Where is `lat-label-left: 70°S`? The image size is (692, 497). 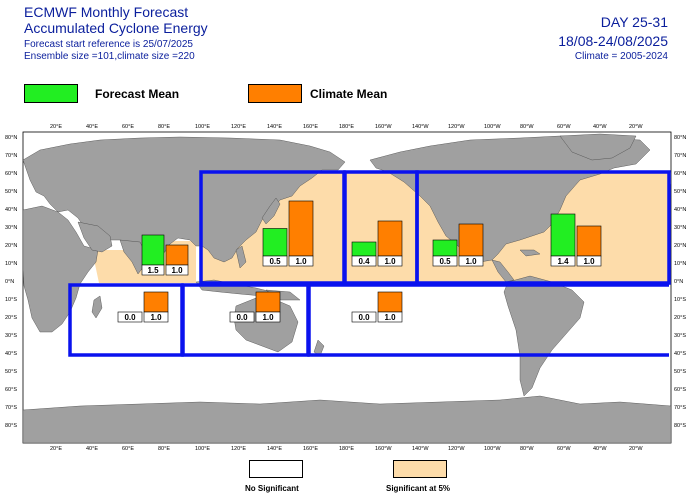
lat-label-left: 70°S is located at coordinates (11, 408).